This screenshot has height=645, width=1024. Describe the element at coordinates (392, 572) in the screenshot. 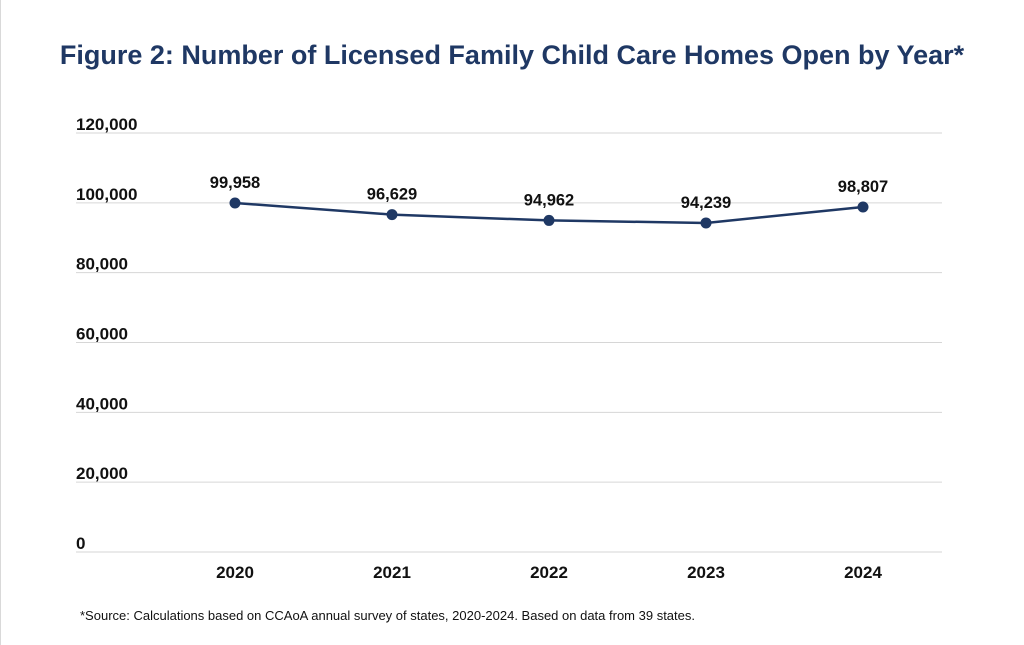

I see `x-tick-label: 2021` at that location.